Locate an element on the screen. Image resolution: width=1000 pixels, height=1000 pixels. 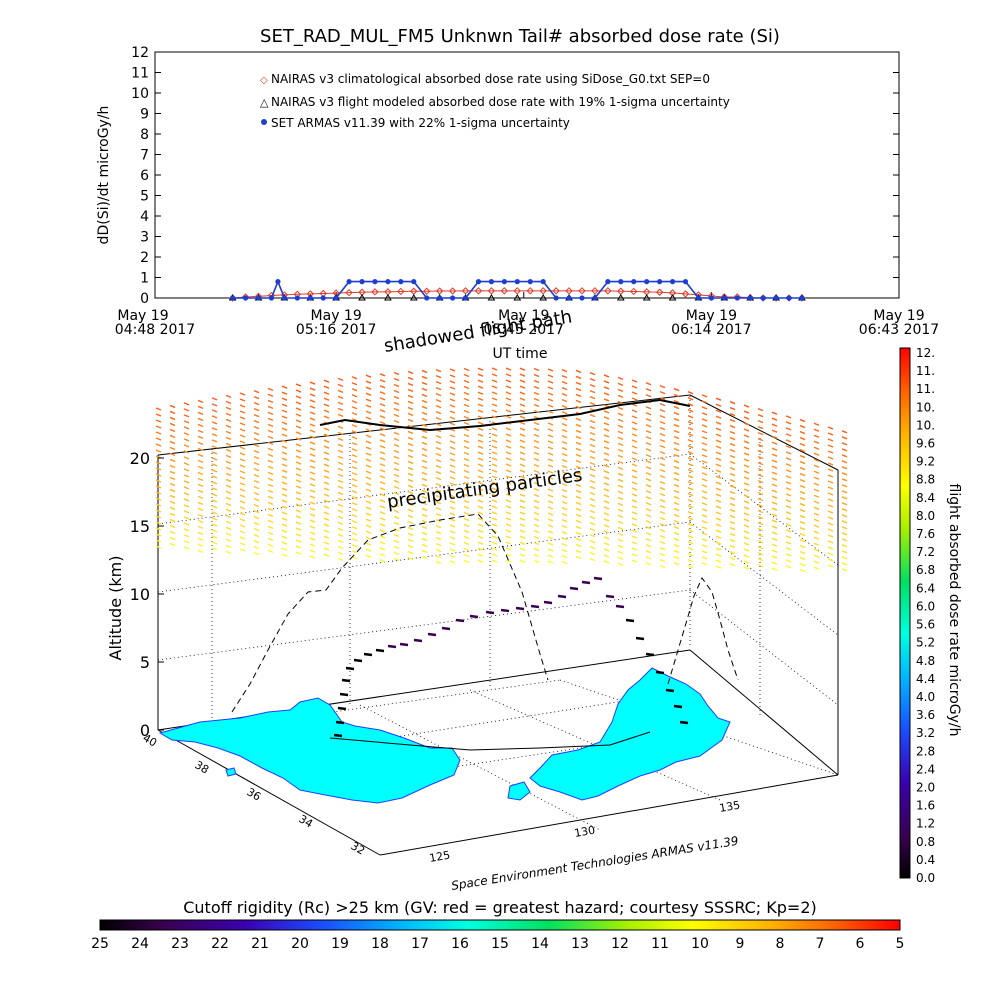
legend-marker-triangle: △ is located at coordinates (264, 102).